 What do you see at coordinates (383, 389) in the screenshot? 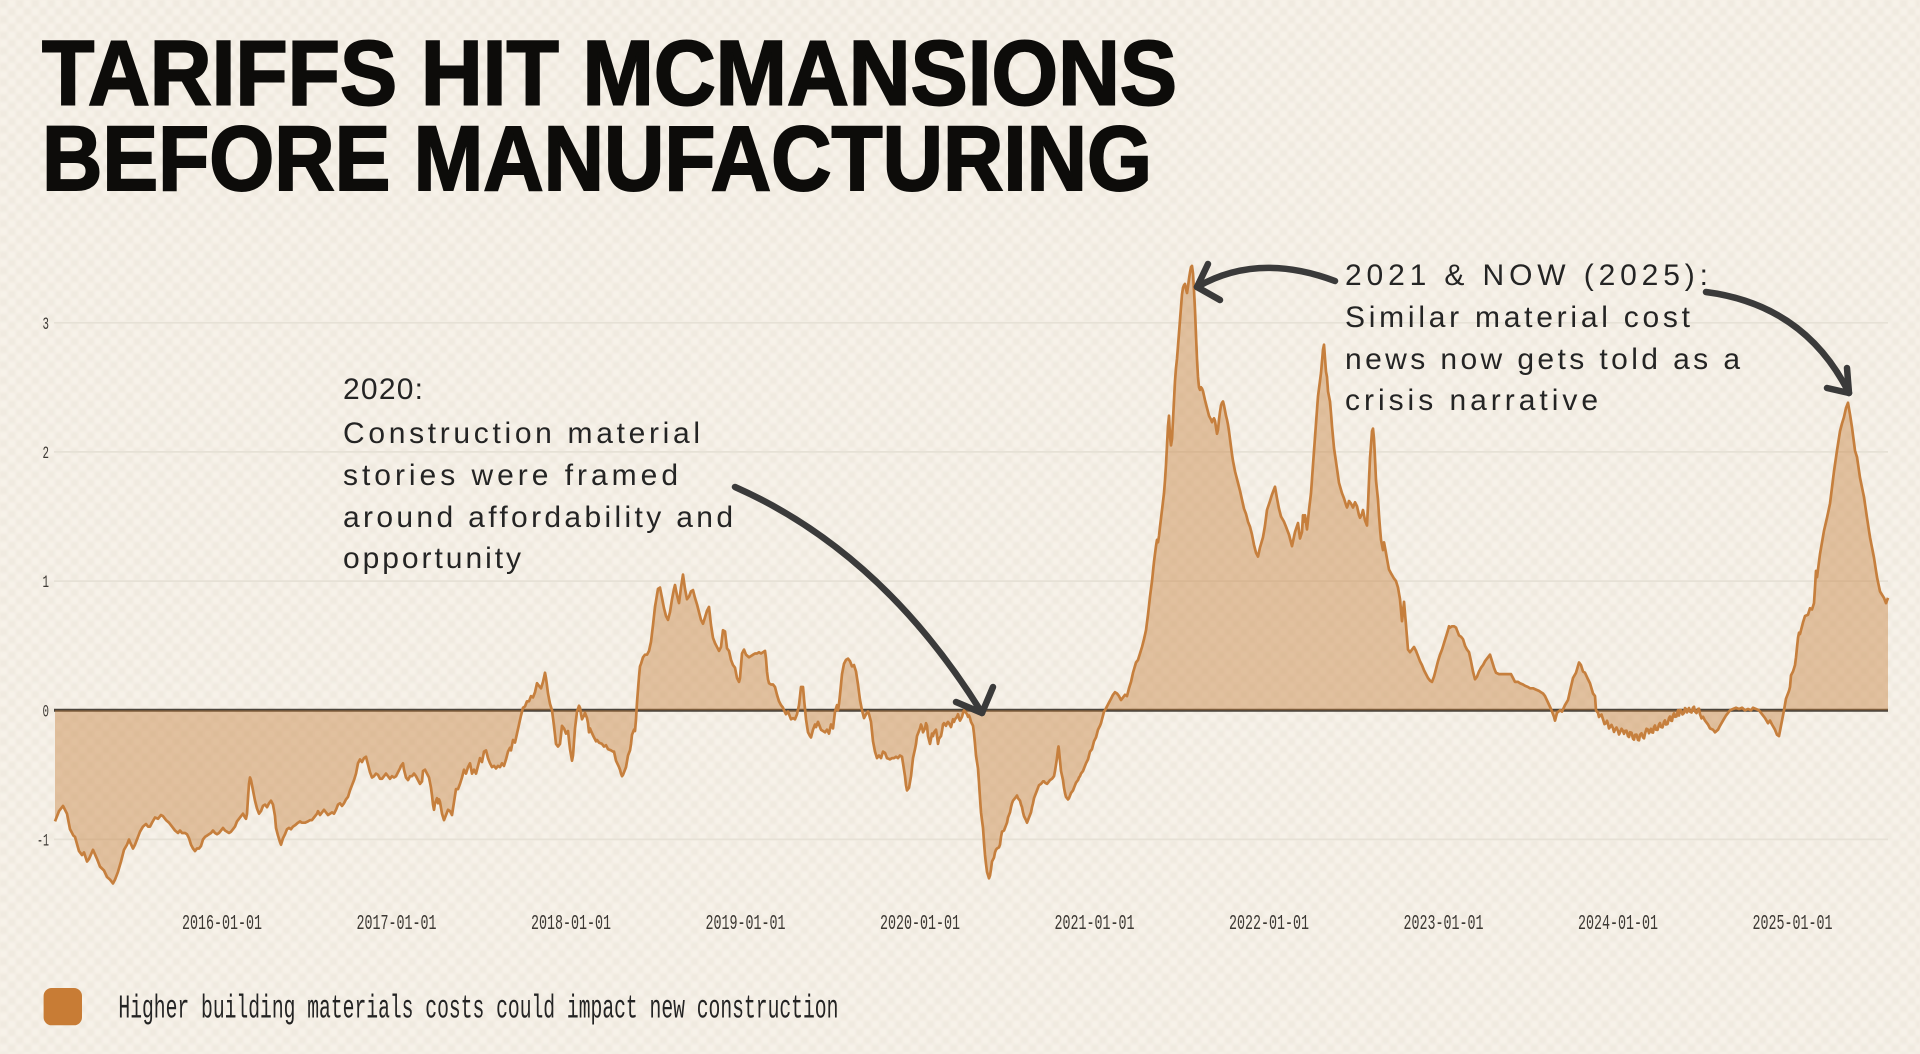
I see `svg-text: 2020:` at bounding box center [383, 389].